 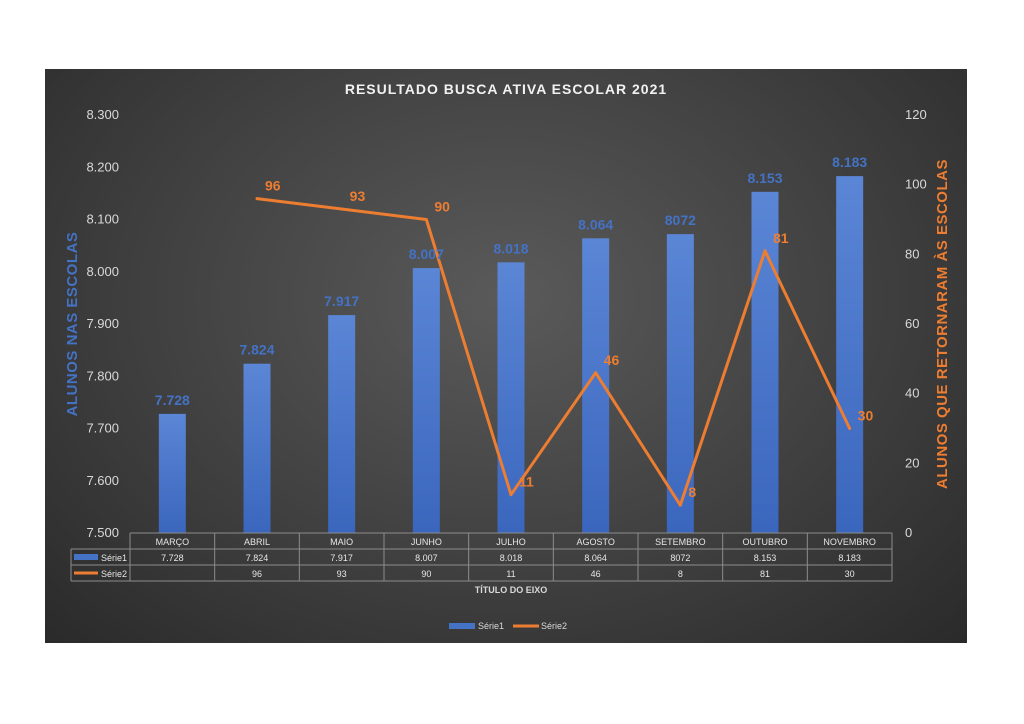 What do you see at coordinates (764, 178) in the screenshot?
I see `bar-data-label: 8.153` at bounding box center [764, 178].